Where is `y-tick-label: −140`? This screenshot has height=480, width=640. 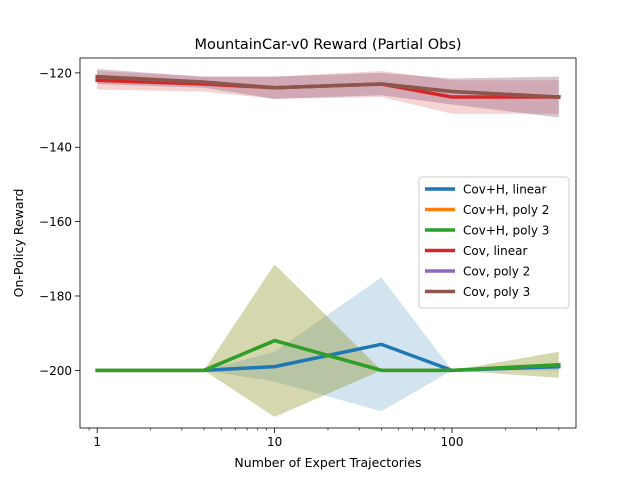 y-tick-label: −140 is located at coordinates (55, 148).